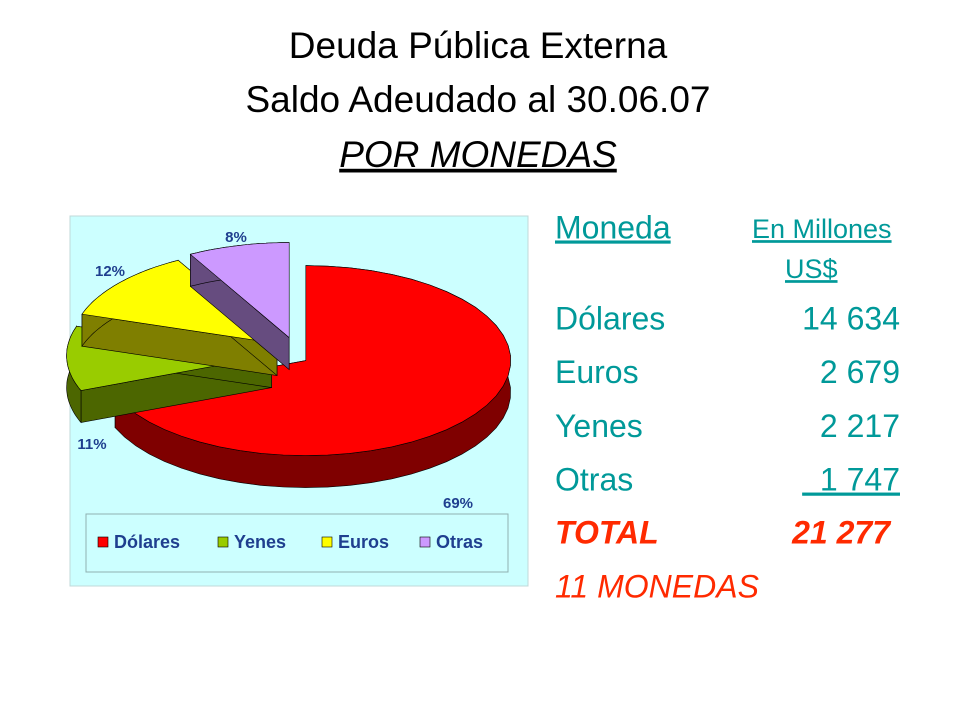 Image resolution: width=960 pixels, height=725 pixels. Describe the element at coordinates (841, 532) in the screenshot. I see `total-value: 21 277` at that location.